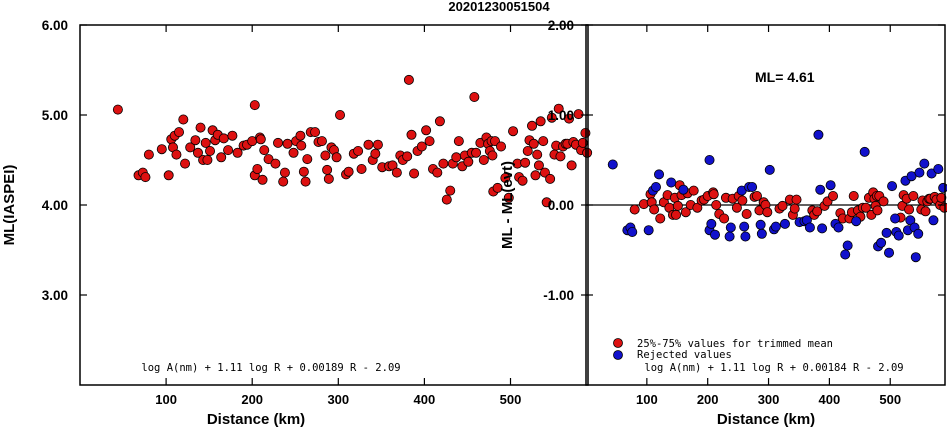 This screenshot has height=428, width=947. What do you see at coordinates (425, 399) in the screenshot?
I see `x-tick-label: 400` at bounding box center [425, 399].